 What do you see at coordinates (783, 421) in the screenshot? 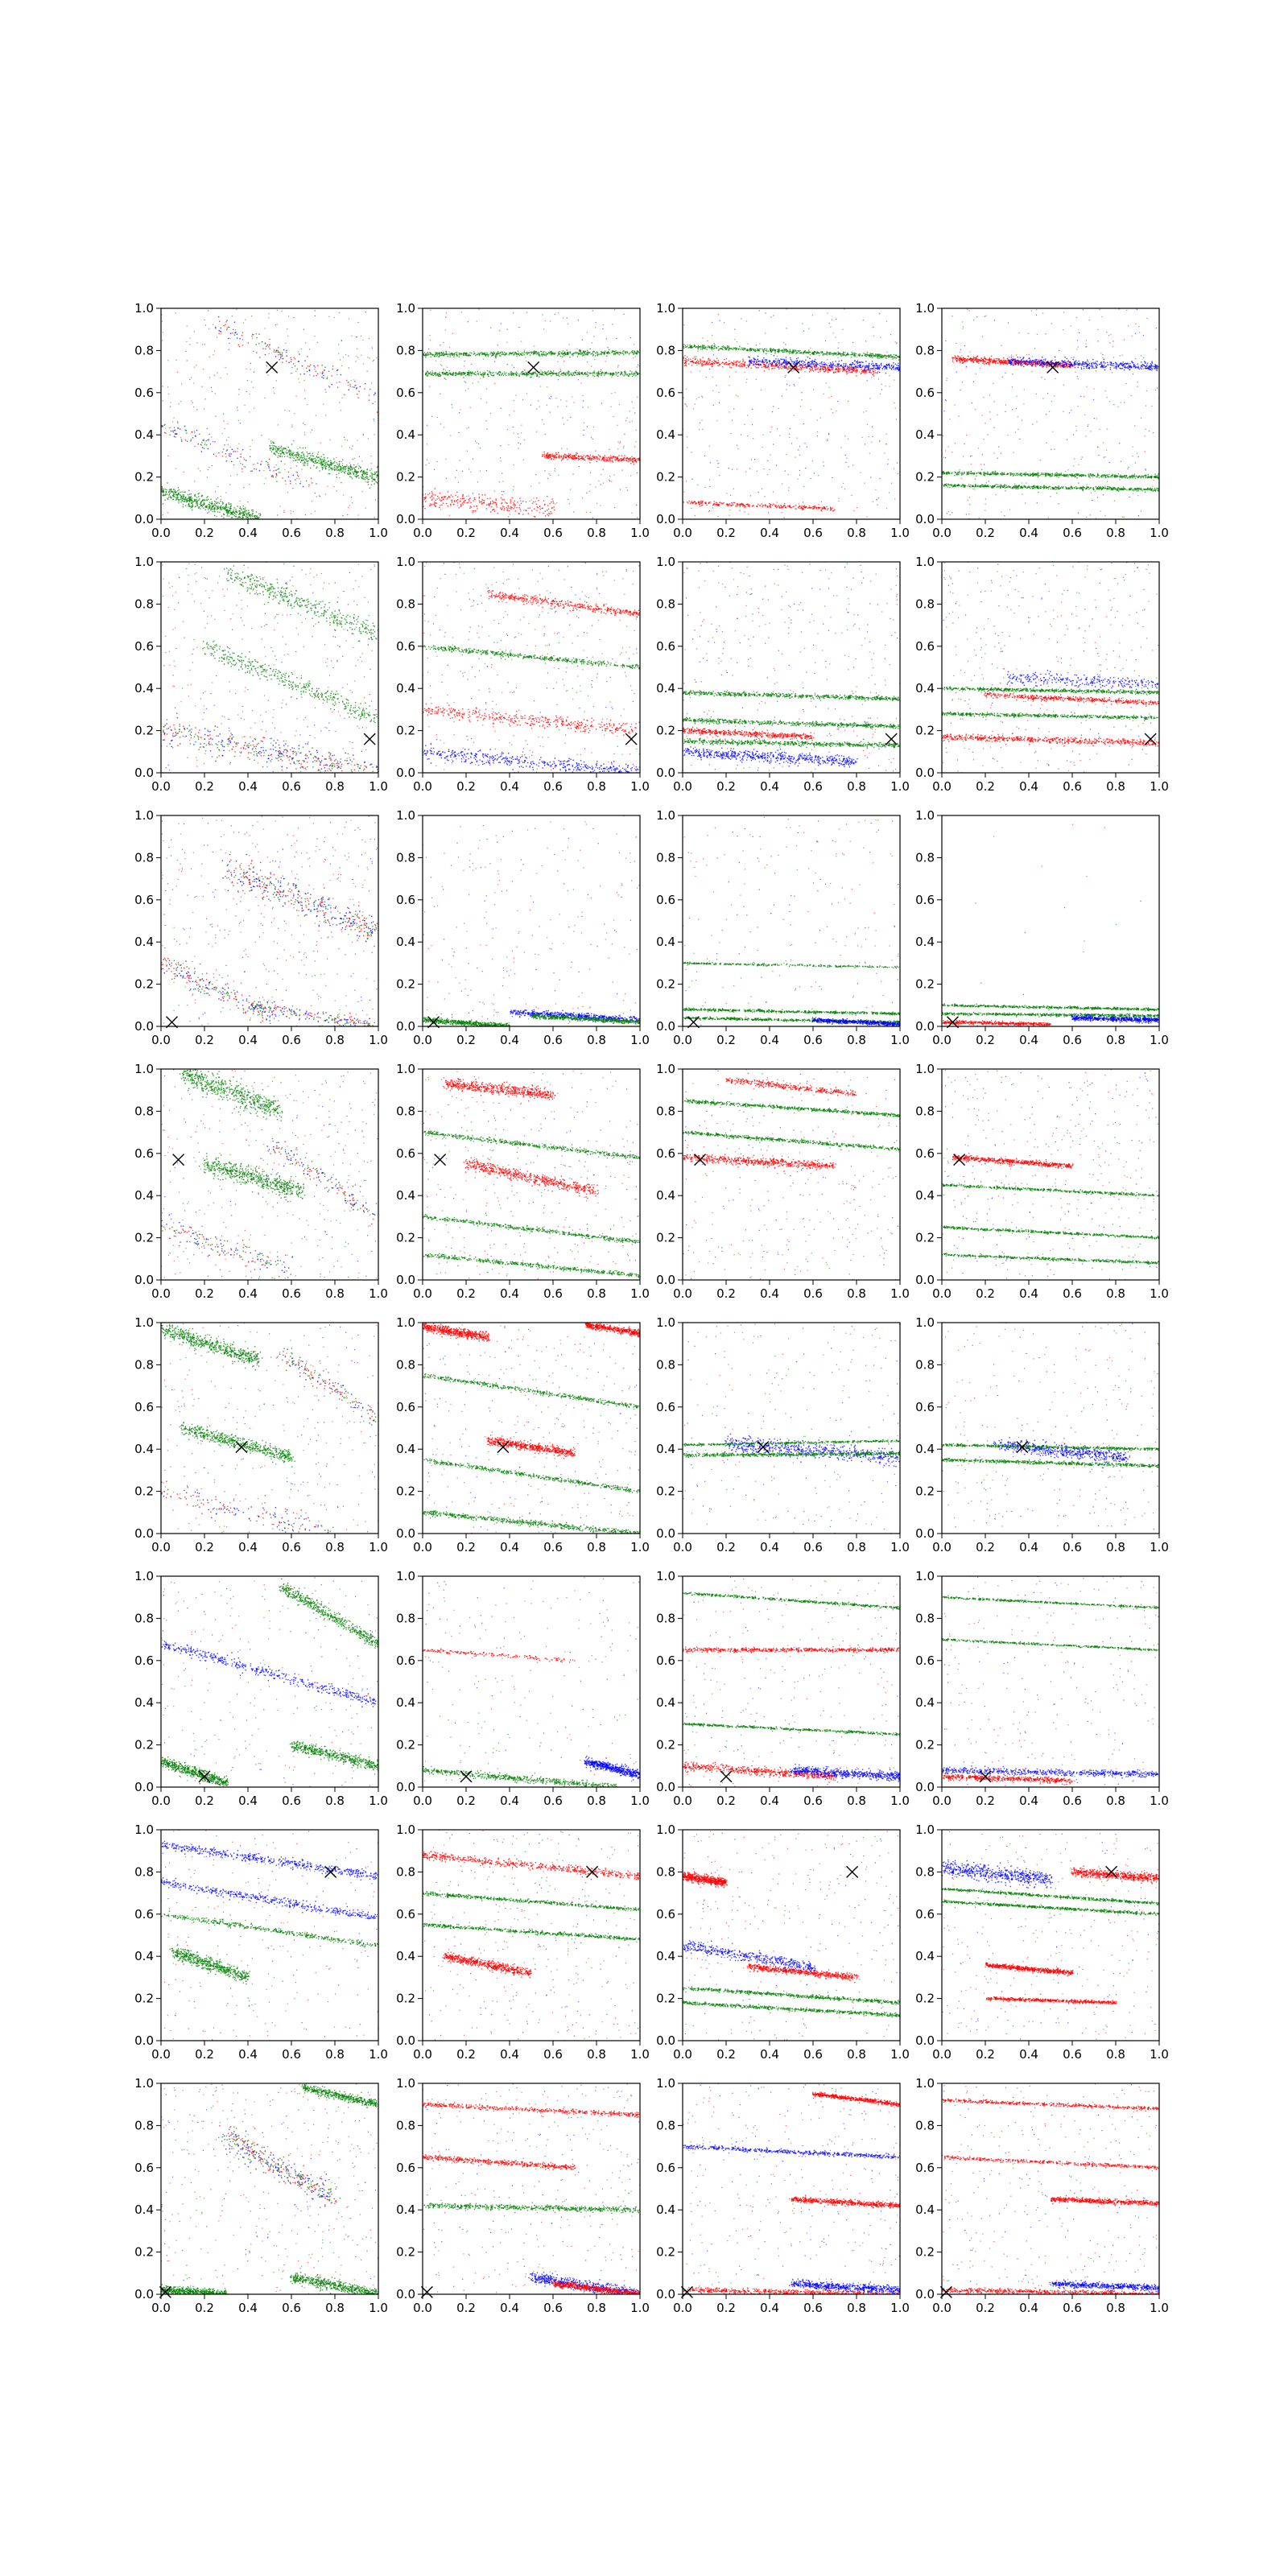
I see `scatter-panel-r1-c3: 0.0 0.2 0.4 0.6 0.8 1.00.00.20.40.60.81.0` at bounding box center [783, 421].